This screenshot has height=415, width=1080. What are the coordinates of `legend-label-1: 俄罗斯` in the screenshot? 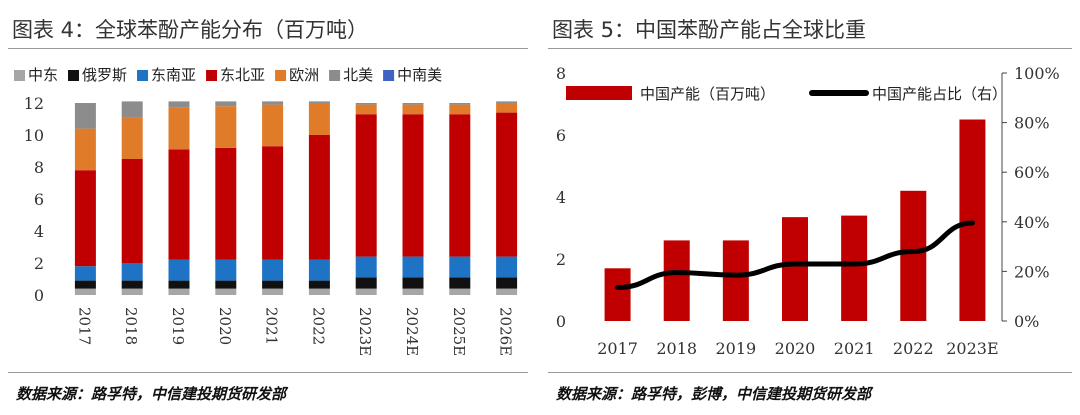 It's located at (104, 75).